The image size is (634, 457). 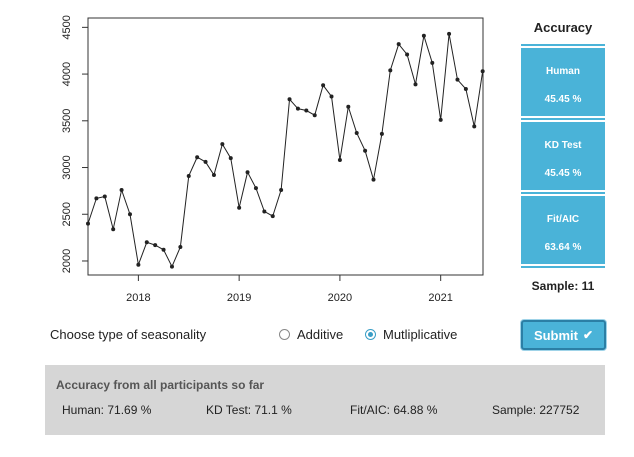 I want to click on fit-aic-accuracy-box: Fit/AIC 63.64 %, so click(x=563, y=230).